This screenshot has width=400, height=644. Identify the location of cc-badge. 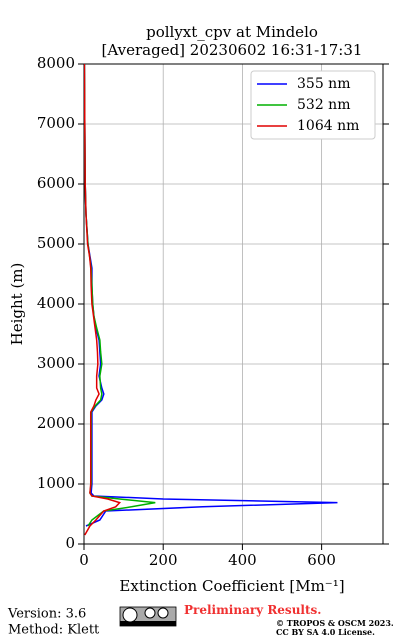
(148, 616).